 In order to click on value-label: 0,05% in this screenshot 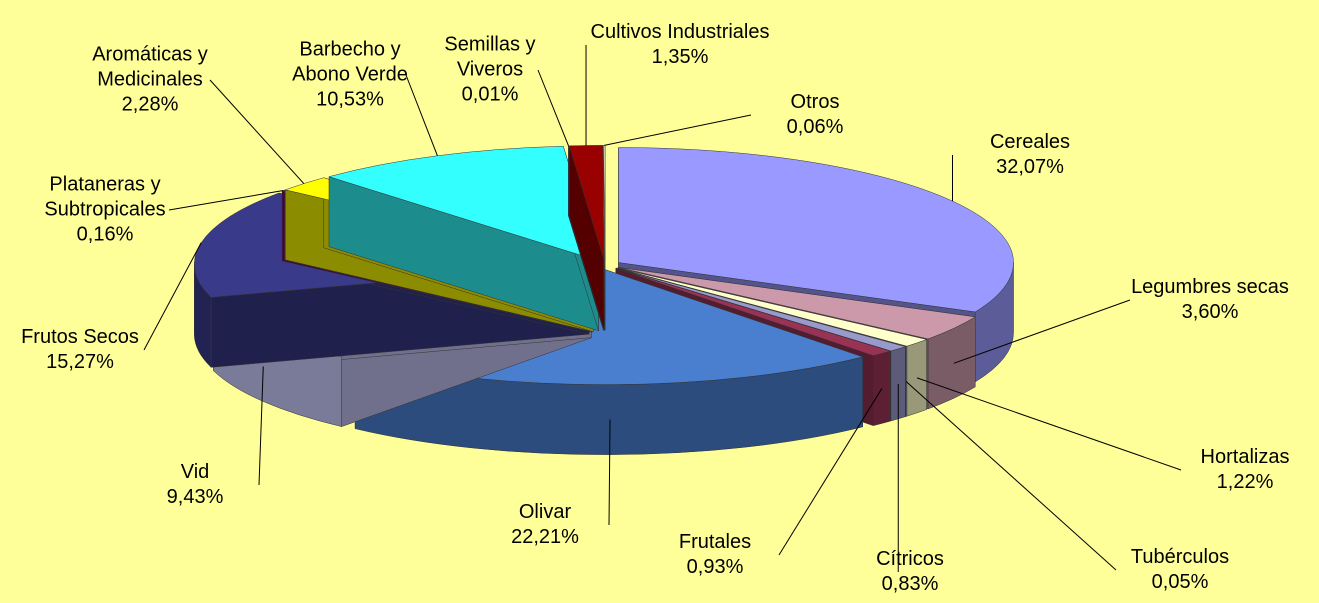, I will do `click(1180, 582)`.